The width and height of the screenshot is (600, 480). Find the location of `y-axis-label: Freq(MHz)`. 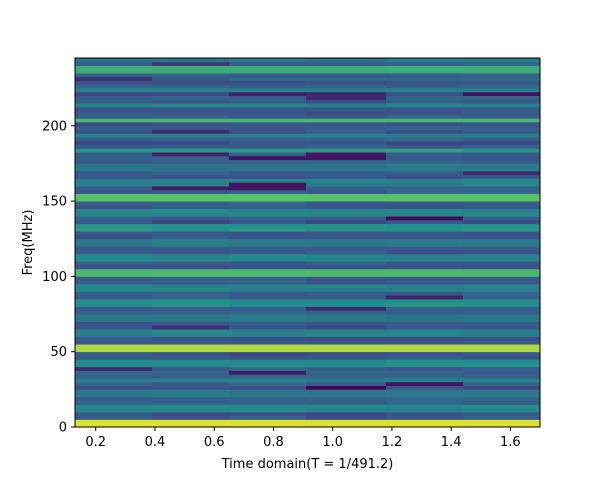

y-axis-label: Freq(MHz) is located at coordinates (28, 243).